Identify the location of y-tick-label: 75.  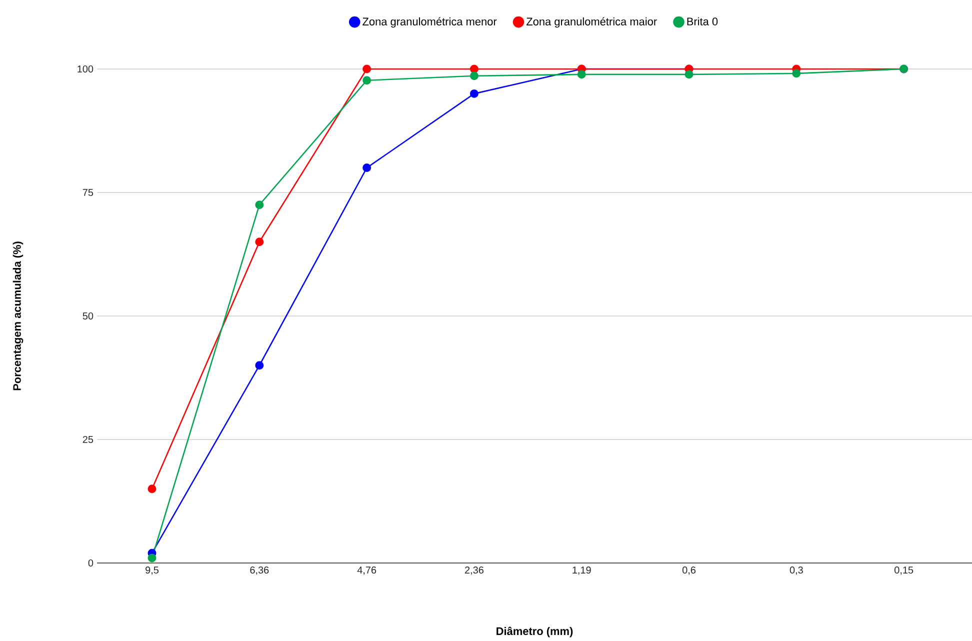
(88, 192).